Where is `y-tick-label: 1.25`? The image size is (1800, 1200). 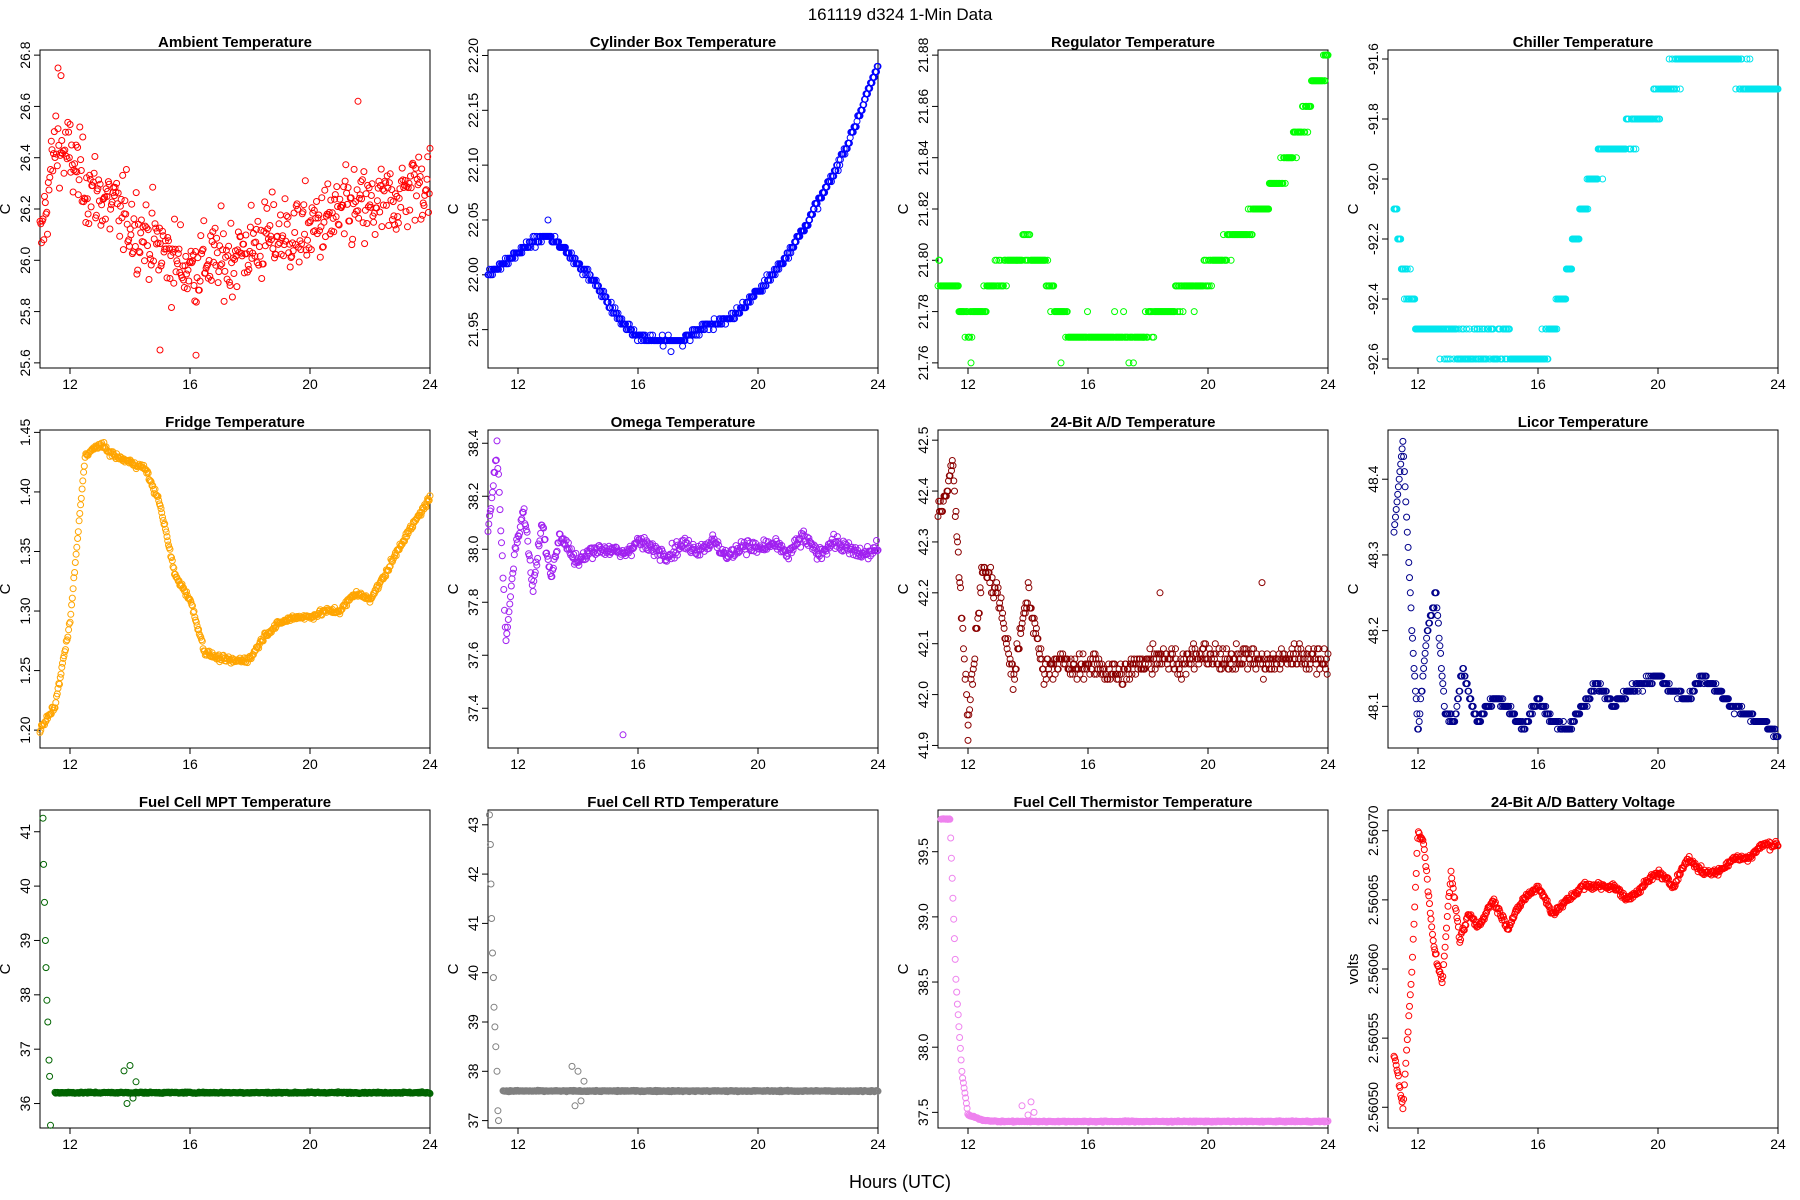
y-tick-label: 1.25 is located at coordinates (25, 670).